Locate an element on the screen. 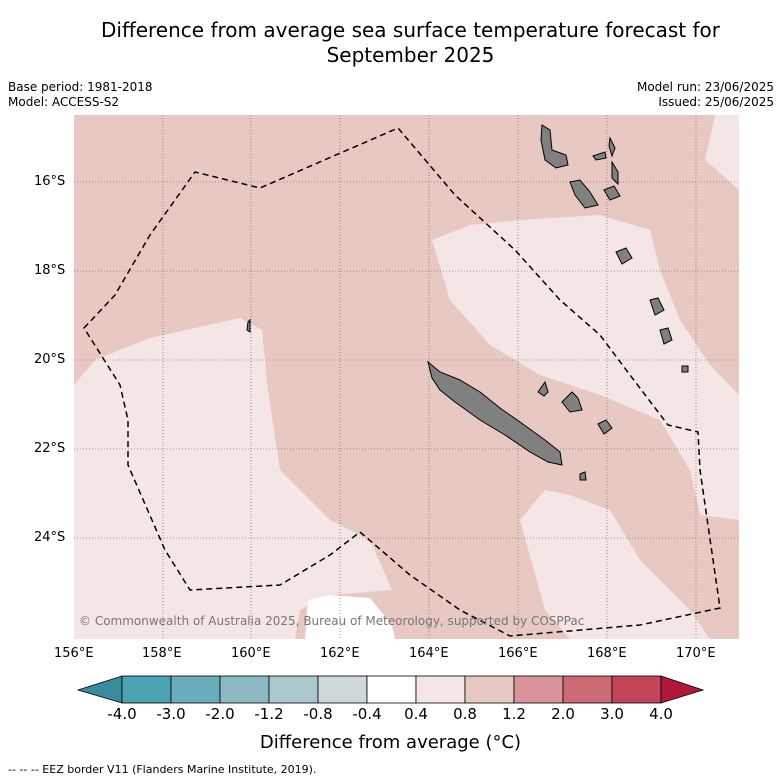  lon-label: 166°E is located at coordinates (518, 653).